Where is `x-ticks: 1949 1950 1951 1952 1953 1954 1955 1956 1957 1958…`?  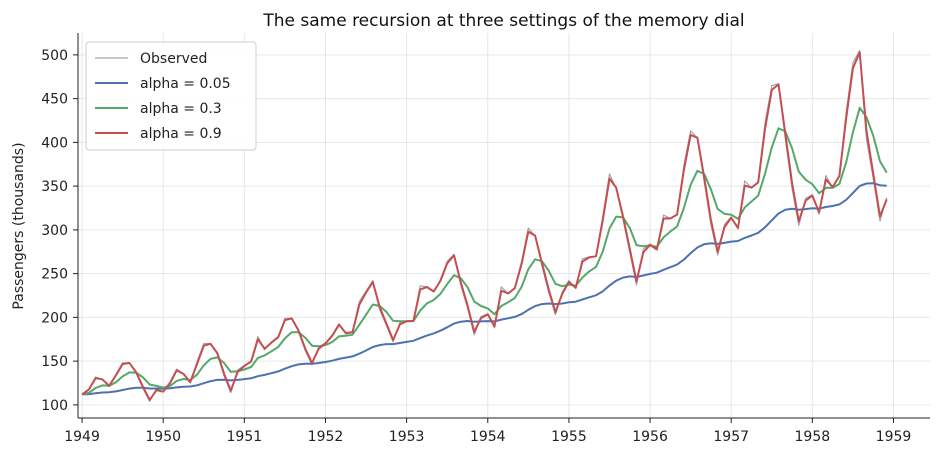 x-ticks: 1949 1950 1951 1952 1953 1954 1955 1956 1957 1958… is located at coordinates (487, 431).